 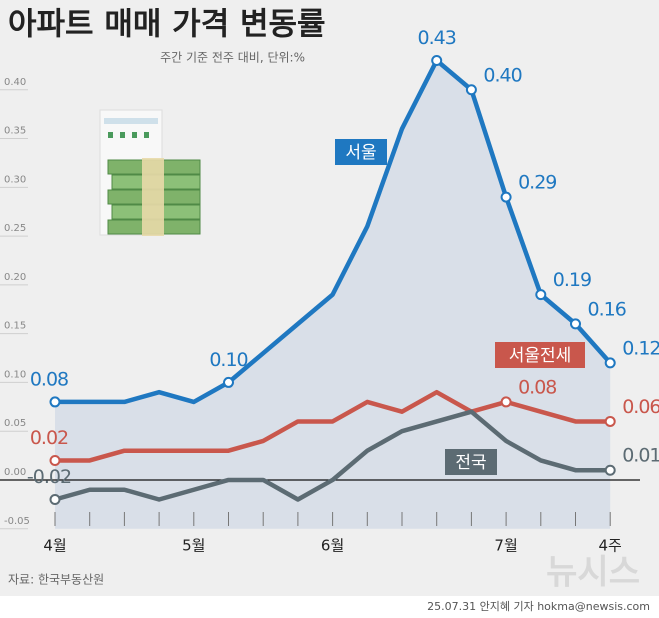 What do you see at coordinates (56, 580) in the screenshot?
I see `source: 자료: 한국부동산원` at bounding box center [56, 580].